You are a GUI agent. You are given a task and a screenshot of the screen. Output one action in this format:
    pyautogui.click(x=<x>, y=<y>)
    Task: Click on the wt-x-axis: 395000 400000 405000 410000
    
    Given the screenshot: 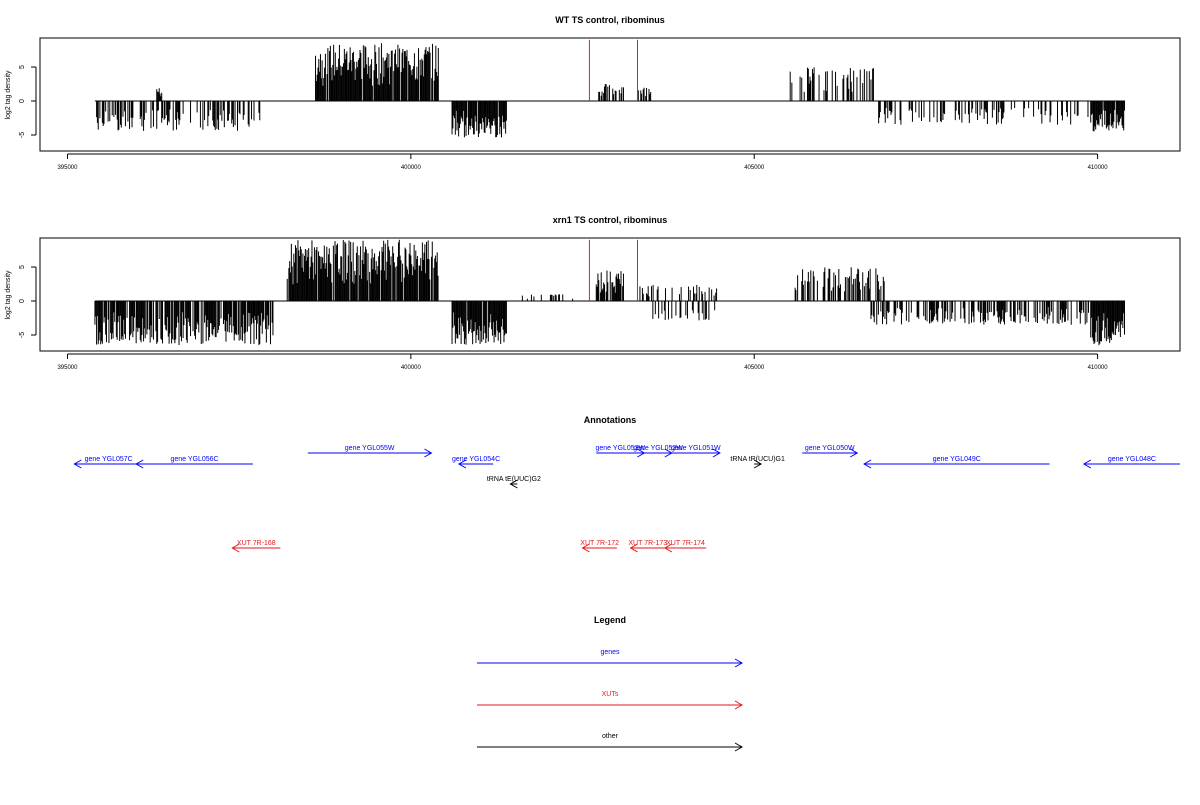 What is the action you would take?
    pyautogui.click(x=583, y=162)
    